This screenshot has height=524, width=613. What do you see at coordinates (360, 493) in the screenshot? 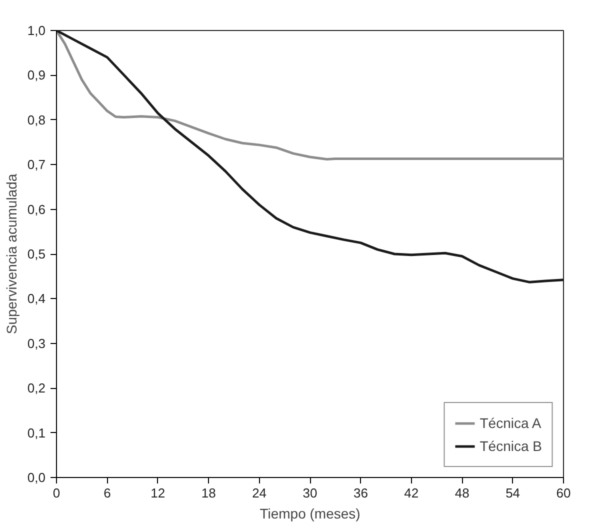
I see `x-tick-label: 36` at bounding box center [360, 493].